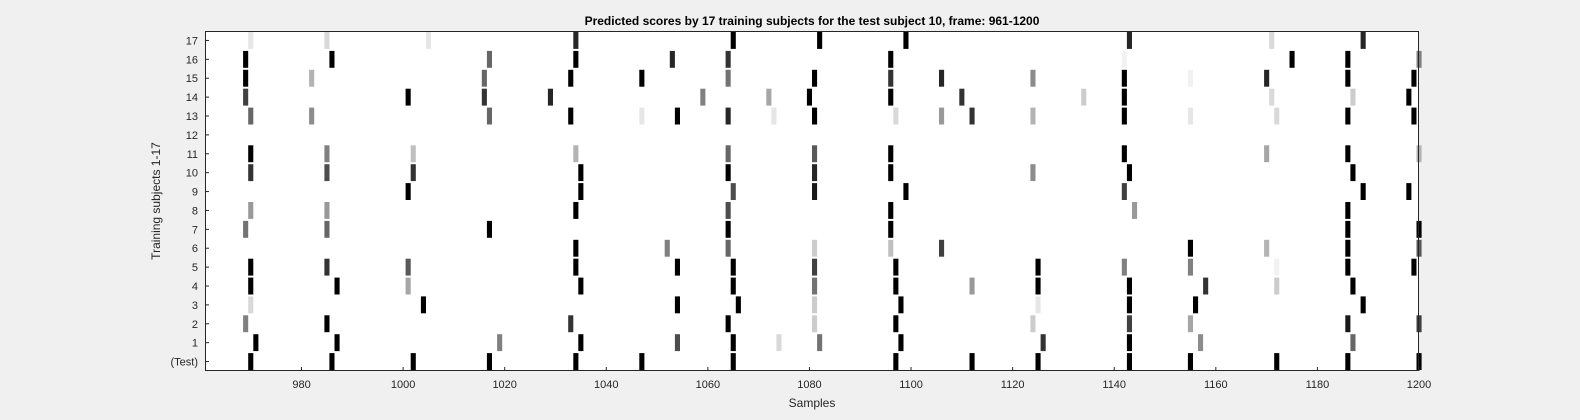 Image resolution: width=1580 pixels, height=420 pixels. What do you see at coordinates (708, 385) in the screenshot?
I see `x-tick-label: 1060` at bounding box center [708, 385].